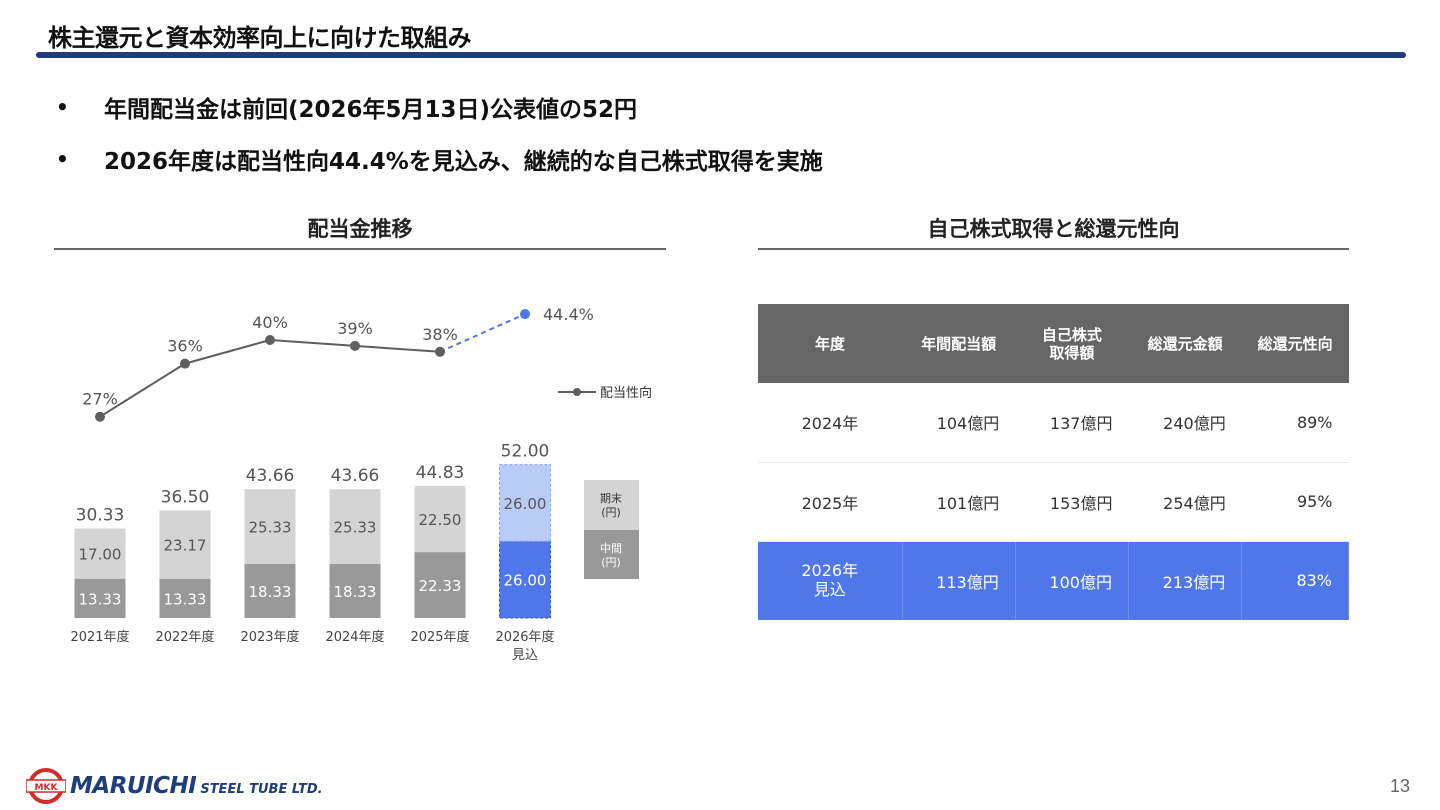 This screenshot has height=810, width=1440. Describe the element at coordinates (360, 249) in the screenshot. I see `dividend-section-rule` at that location.